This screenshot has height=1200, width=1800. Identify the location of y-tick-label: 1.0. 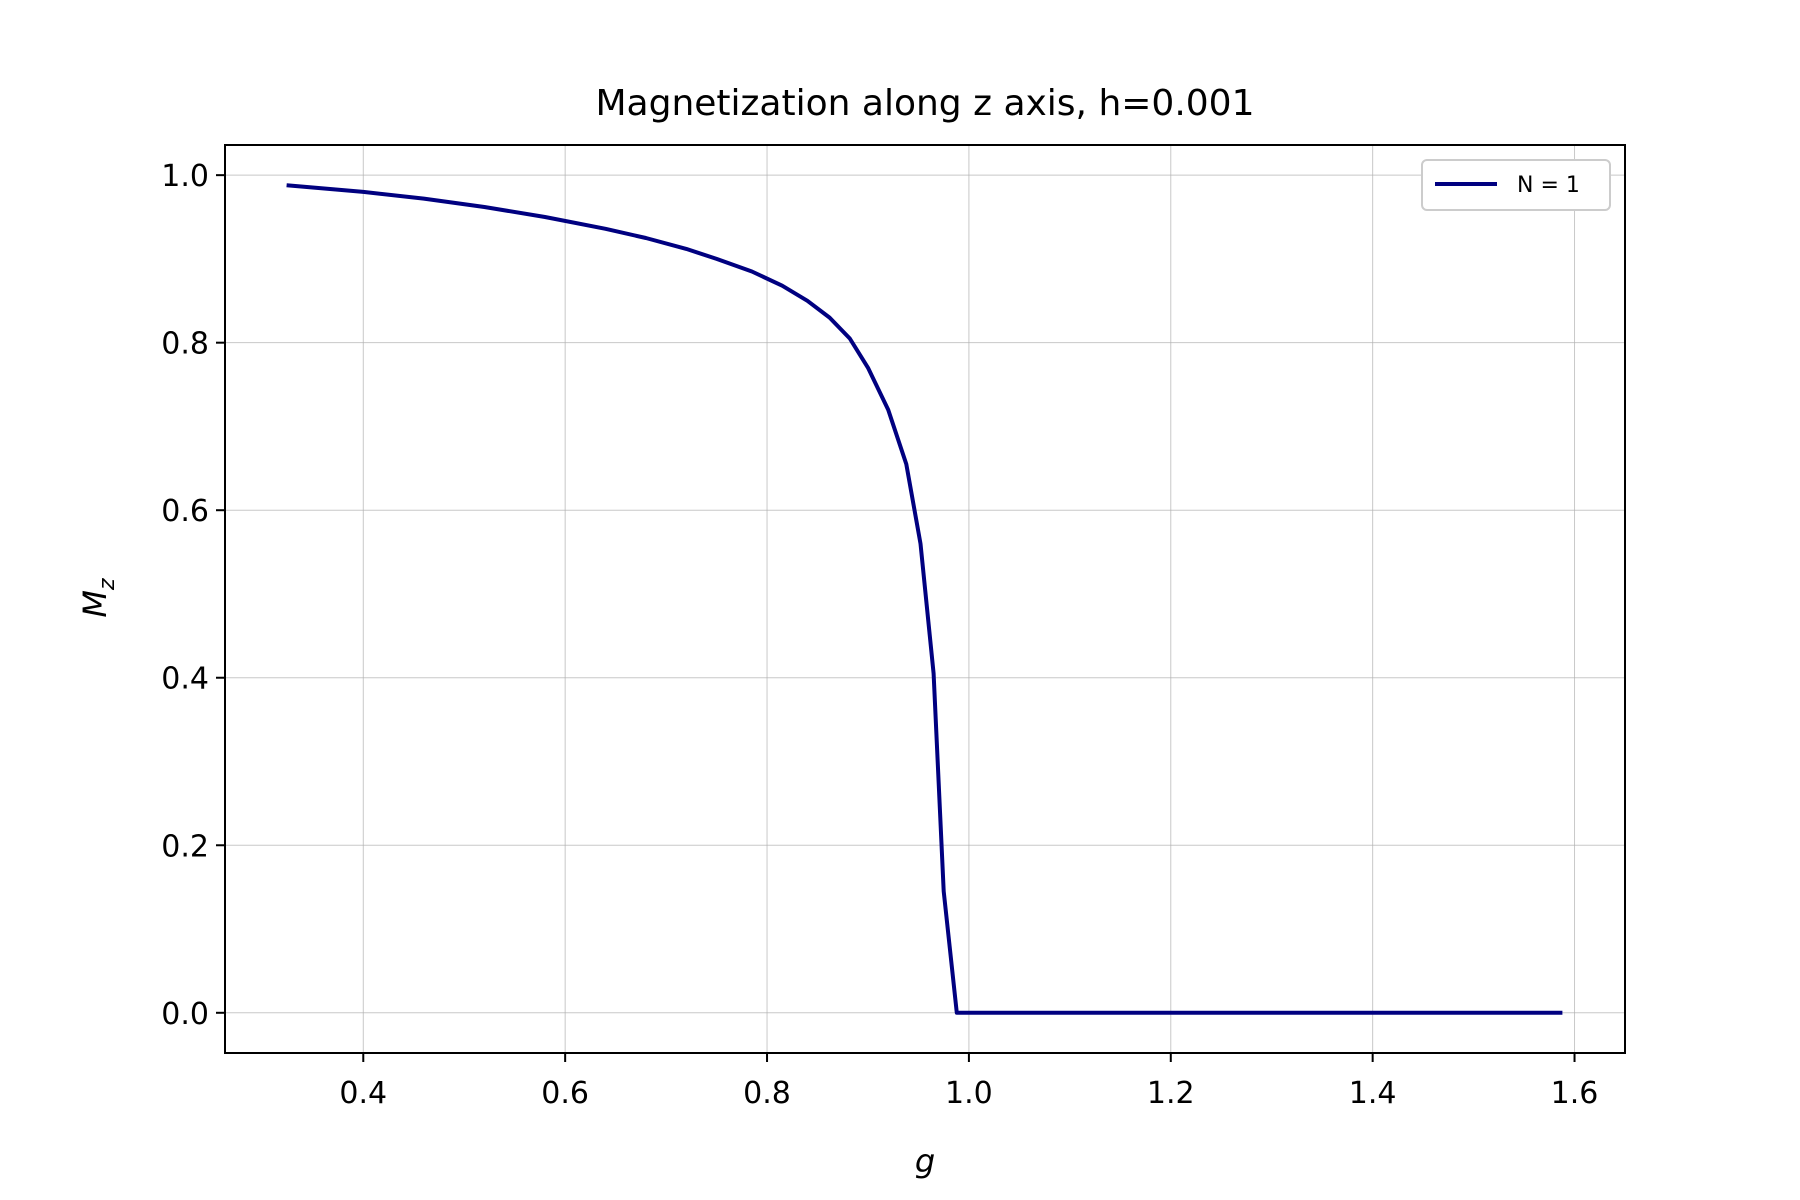
(185, 176).